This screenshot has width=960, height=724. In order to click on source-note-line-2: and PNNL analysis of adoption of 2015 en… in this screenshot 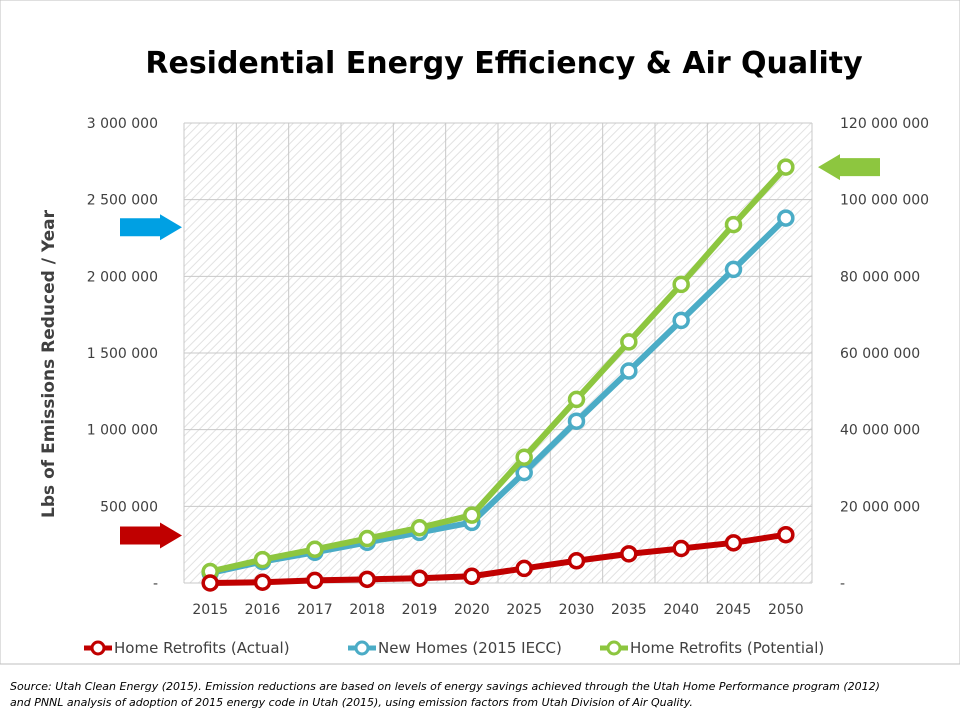, I will do `click(351, 702)`.